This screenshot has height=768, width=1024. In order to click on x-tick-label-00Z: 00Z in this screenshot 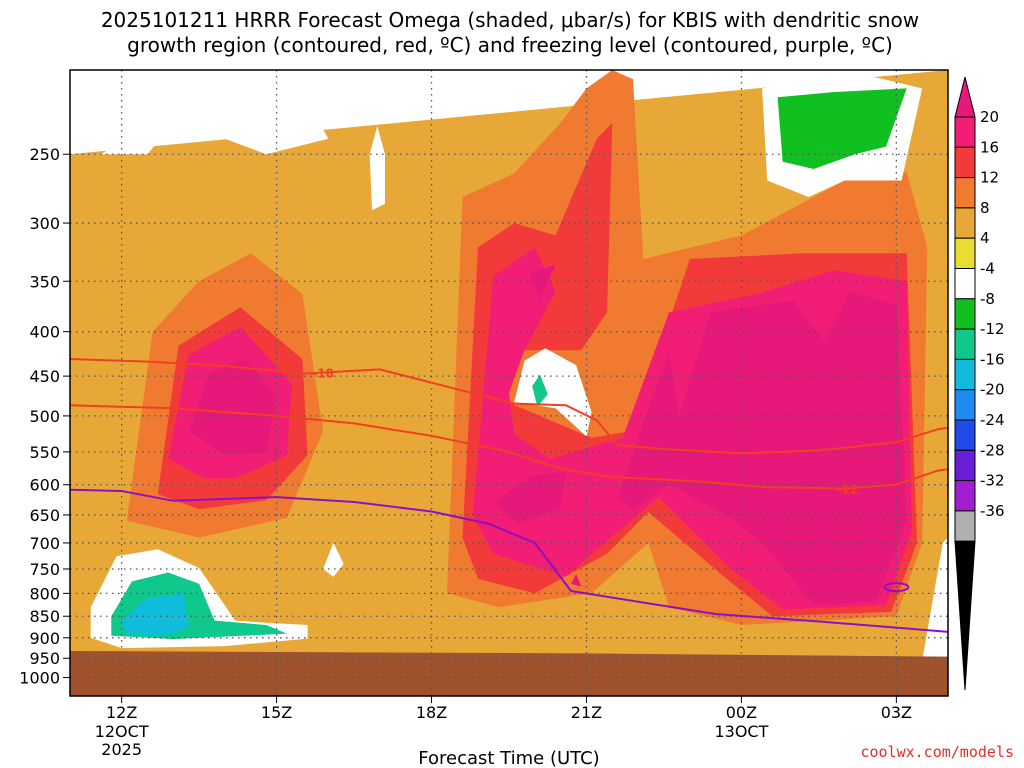, I will do `click(741, 712)`.